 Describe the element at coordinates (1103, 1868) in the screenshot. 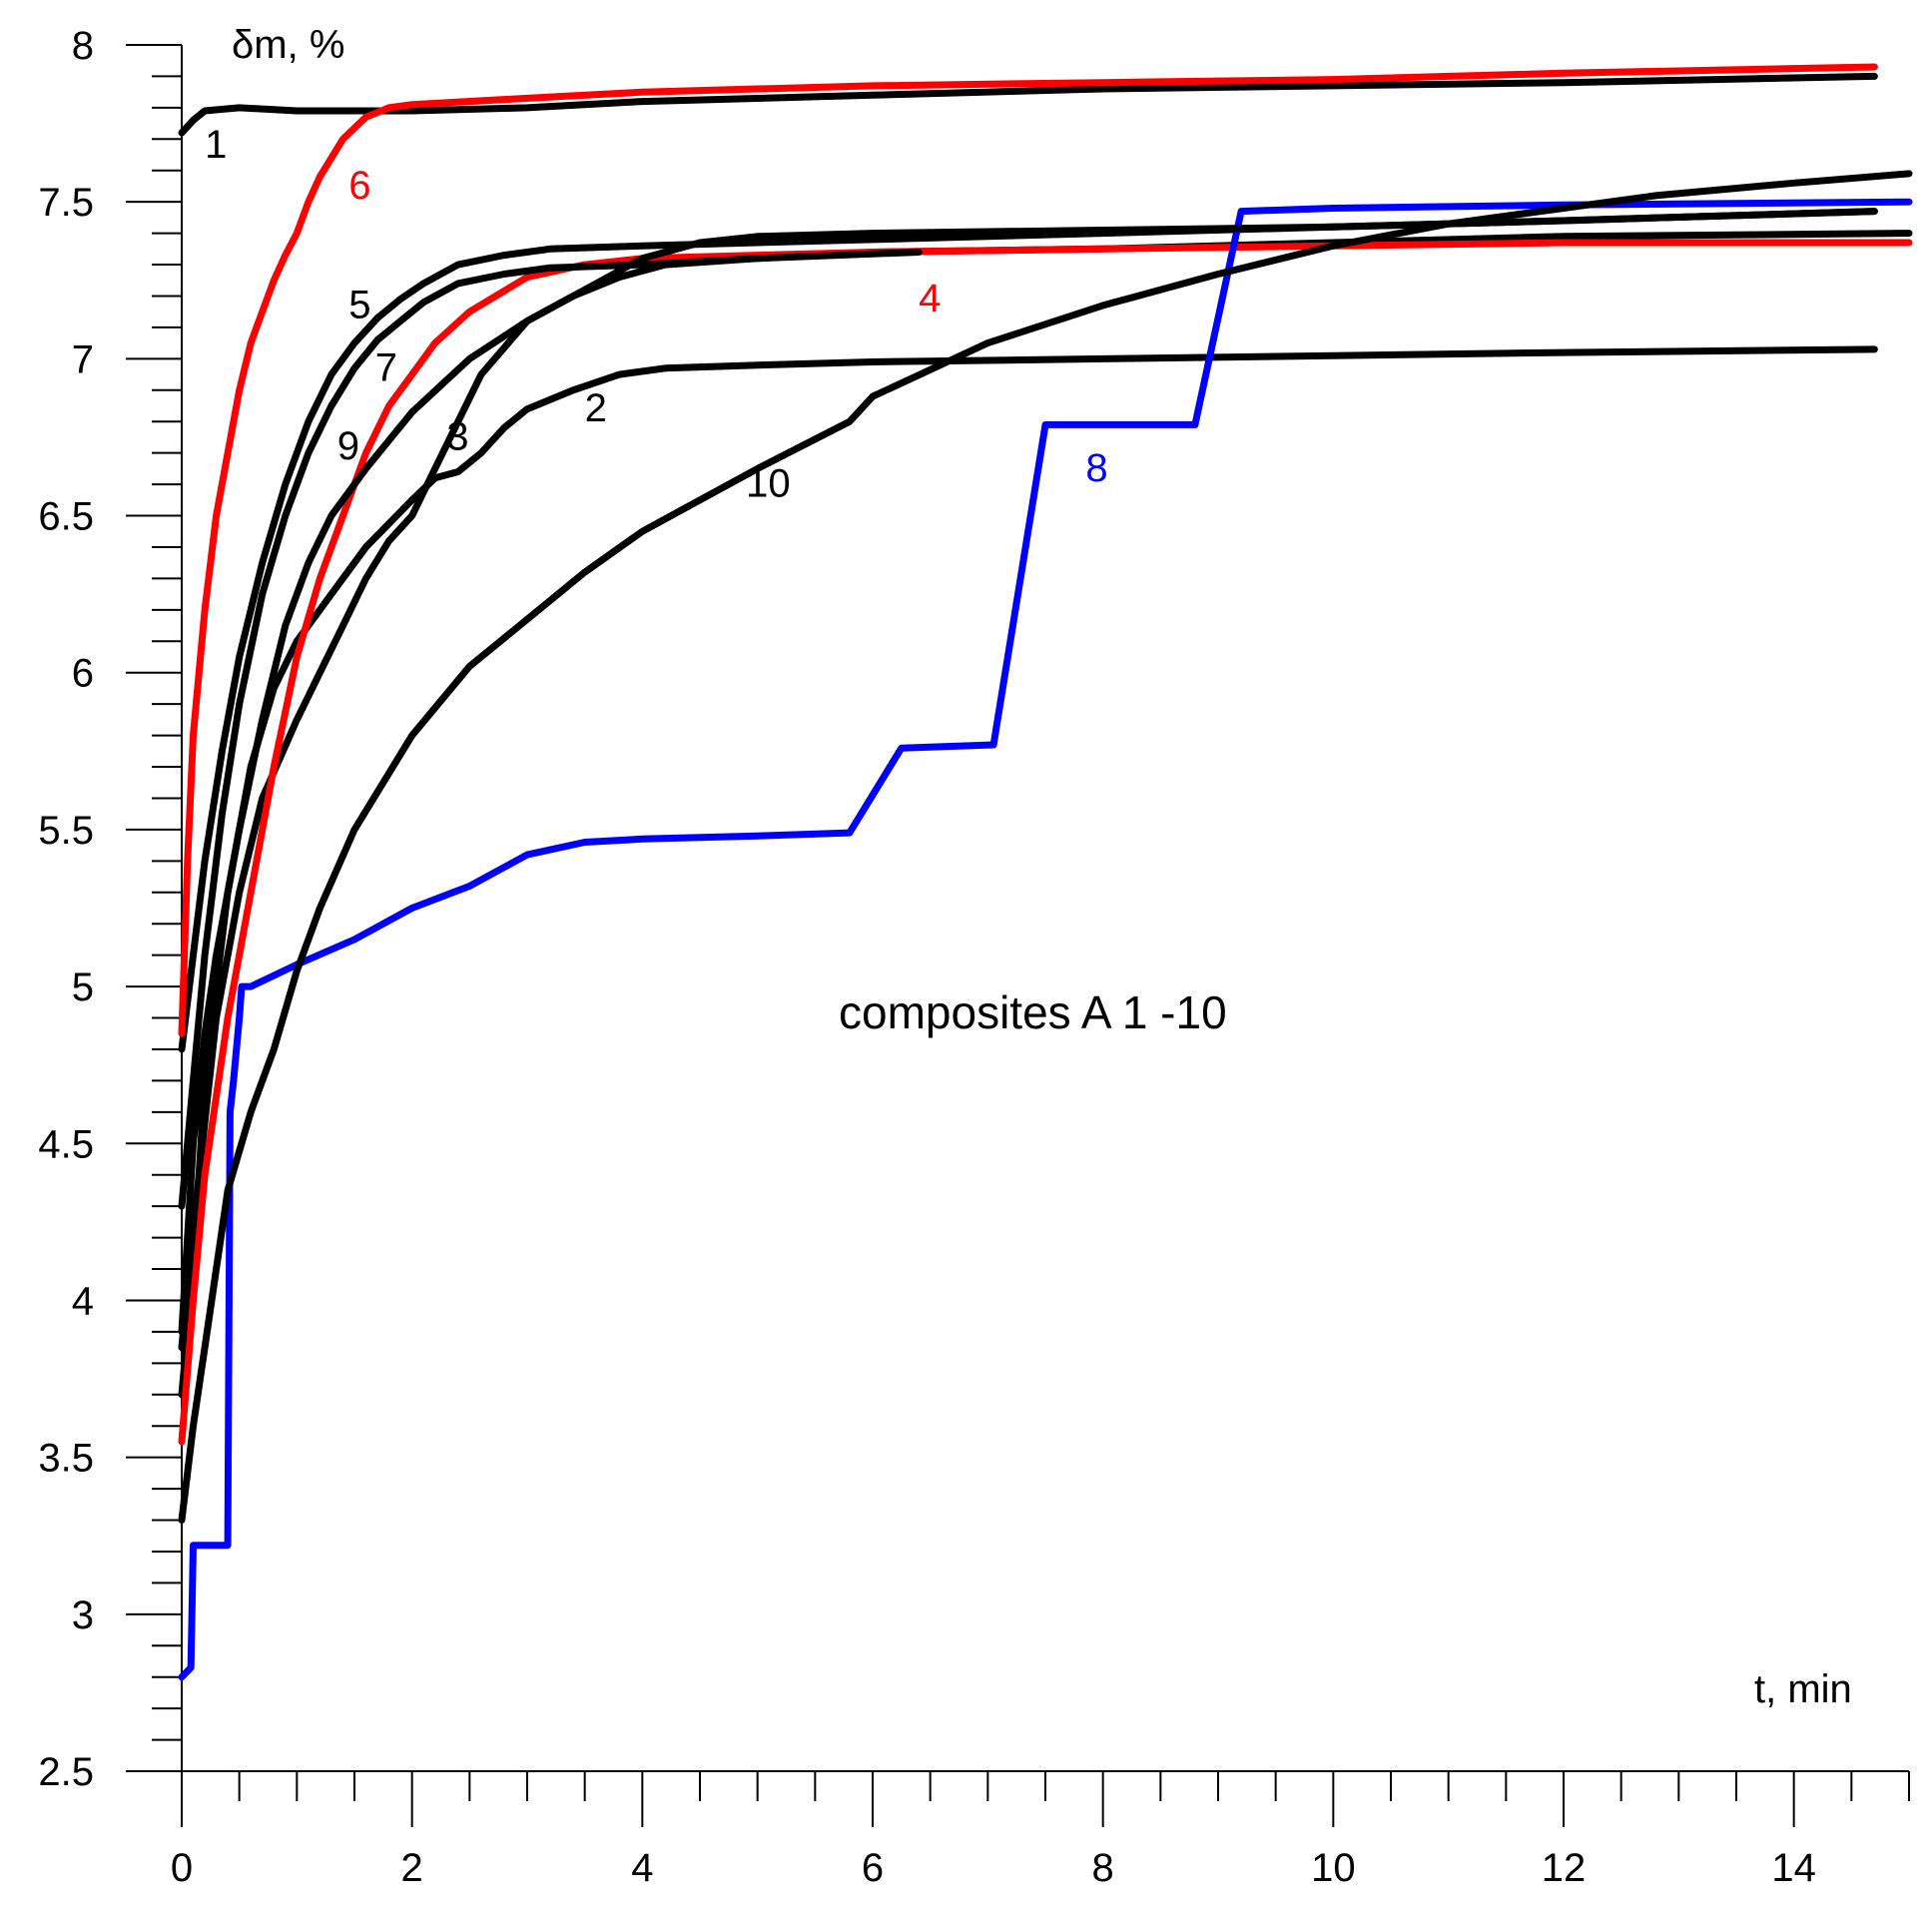

I see `x-tick-label: 8` at that location.